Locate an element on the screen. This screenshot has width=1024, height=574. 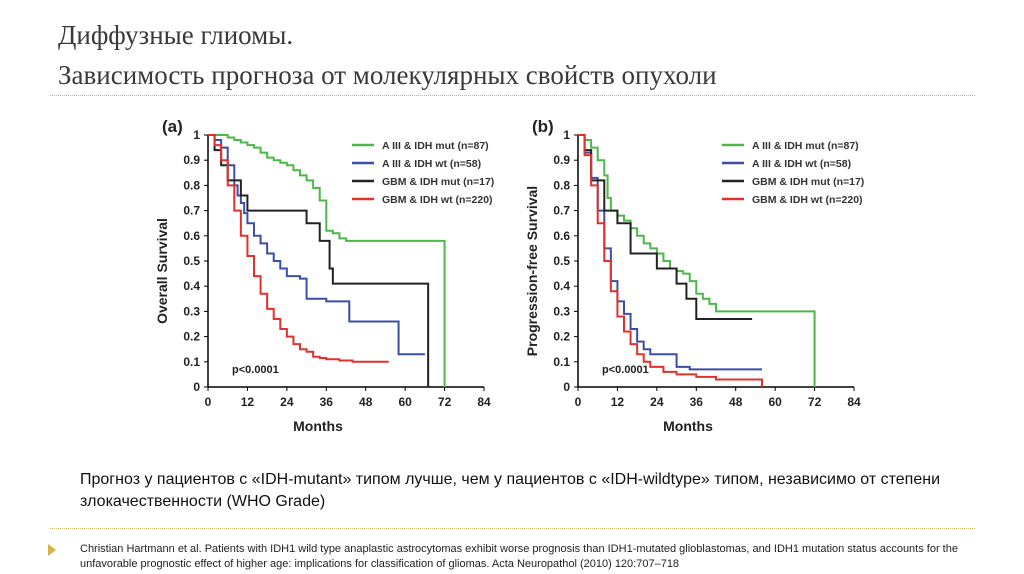
series-line-black is located at coordinates (319, 260).